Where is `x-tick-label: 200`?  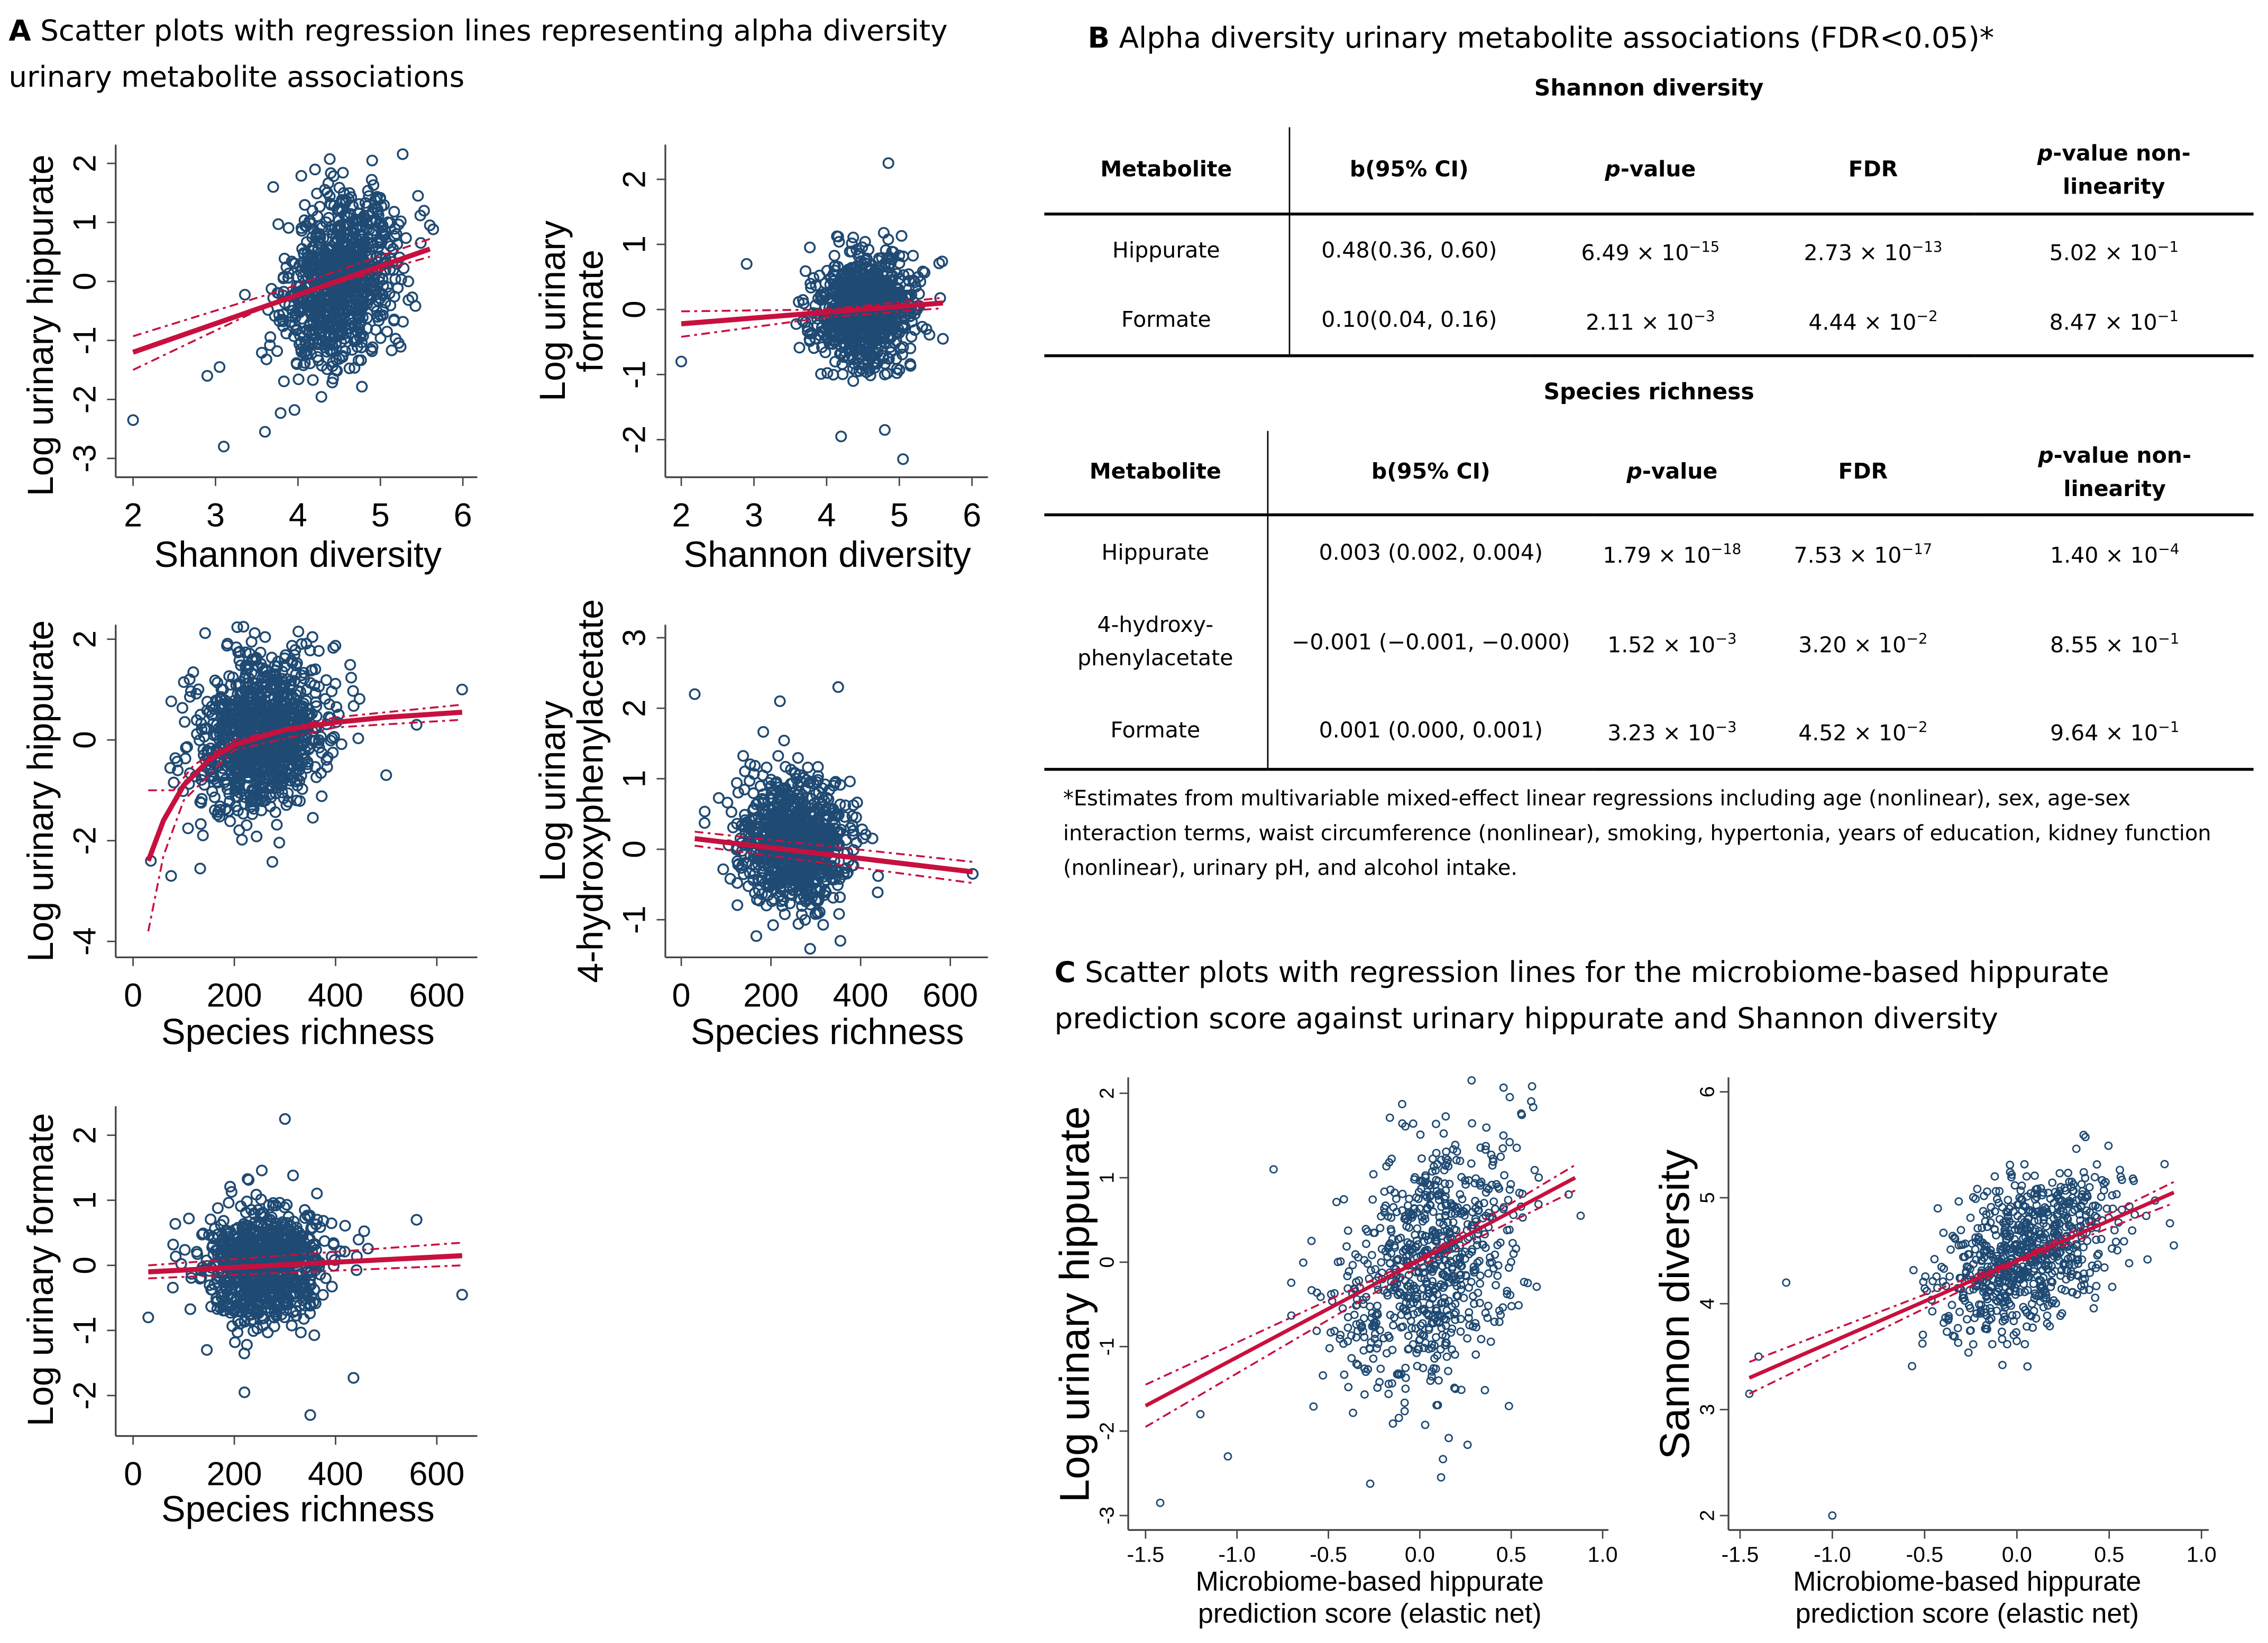
x-tick-label: 200 is located at coordinates (771, 996).